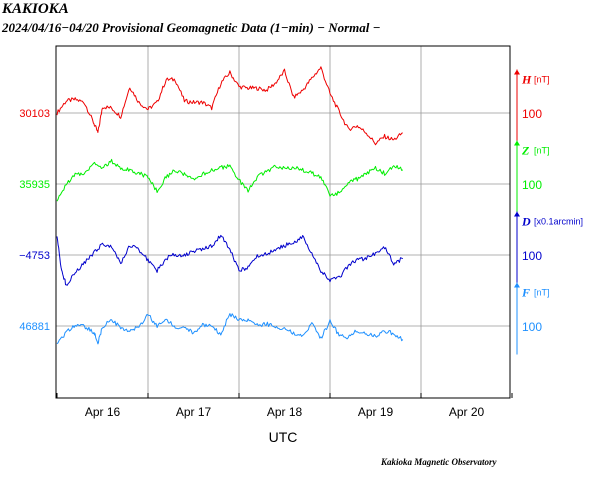  What do you see at coordinates (542, 80) in the screenshot?
I see `unit-label-h: [nT]` at bounding box center [542, 80].